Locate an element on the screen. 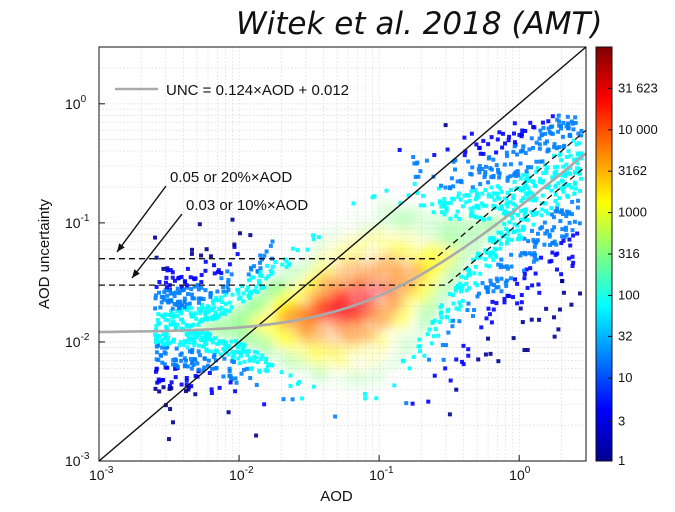 The image size is (675, 512). y-tick-label: 10-2 is located at coordinates (77, 341).